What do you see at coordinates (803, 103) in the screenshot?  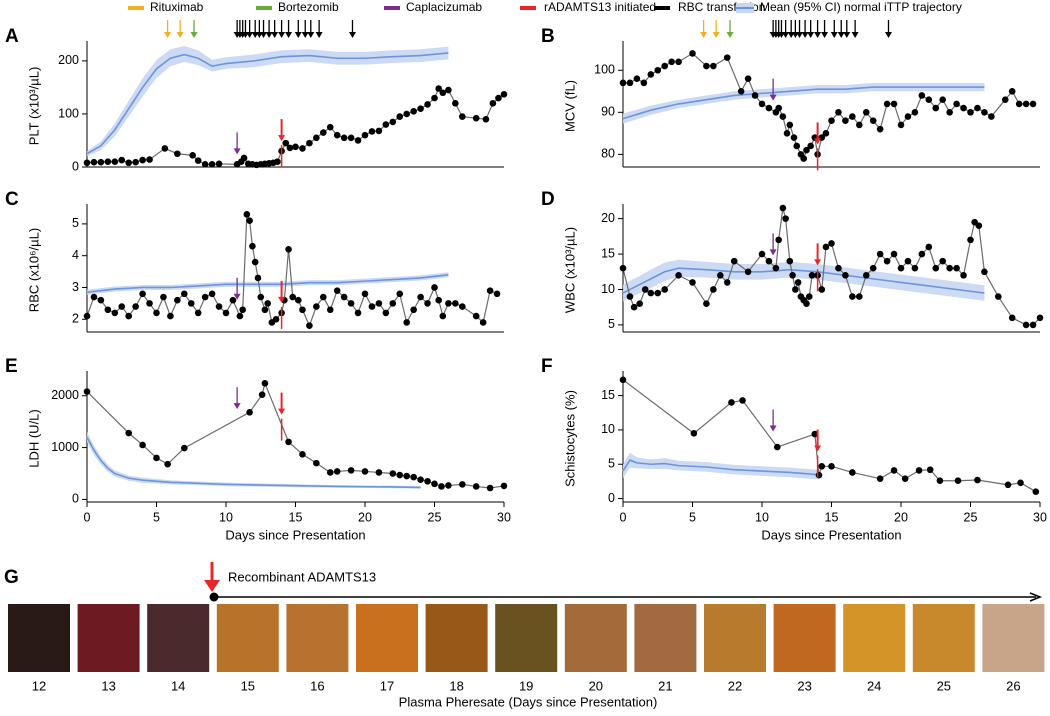 I see `mean-line` at bounding box center [803, 103].